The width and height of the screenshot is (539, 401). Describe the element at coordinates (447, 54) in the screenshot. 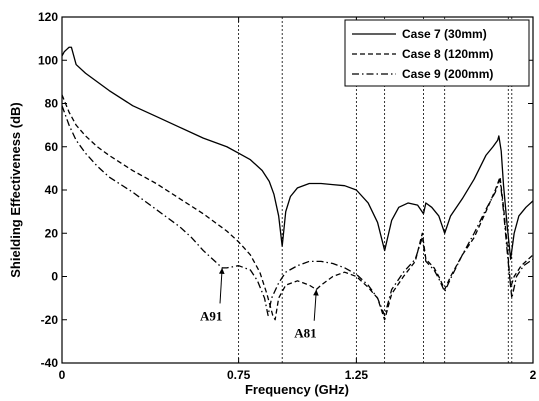

I see `legend-label-2: Case 8 (120mm)` at that location.